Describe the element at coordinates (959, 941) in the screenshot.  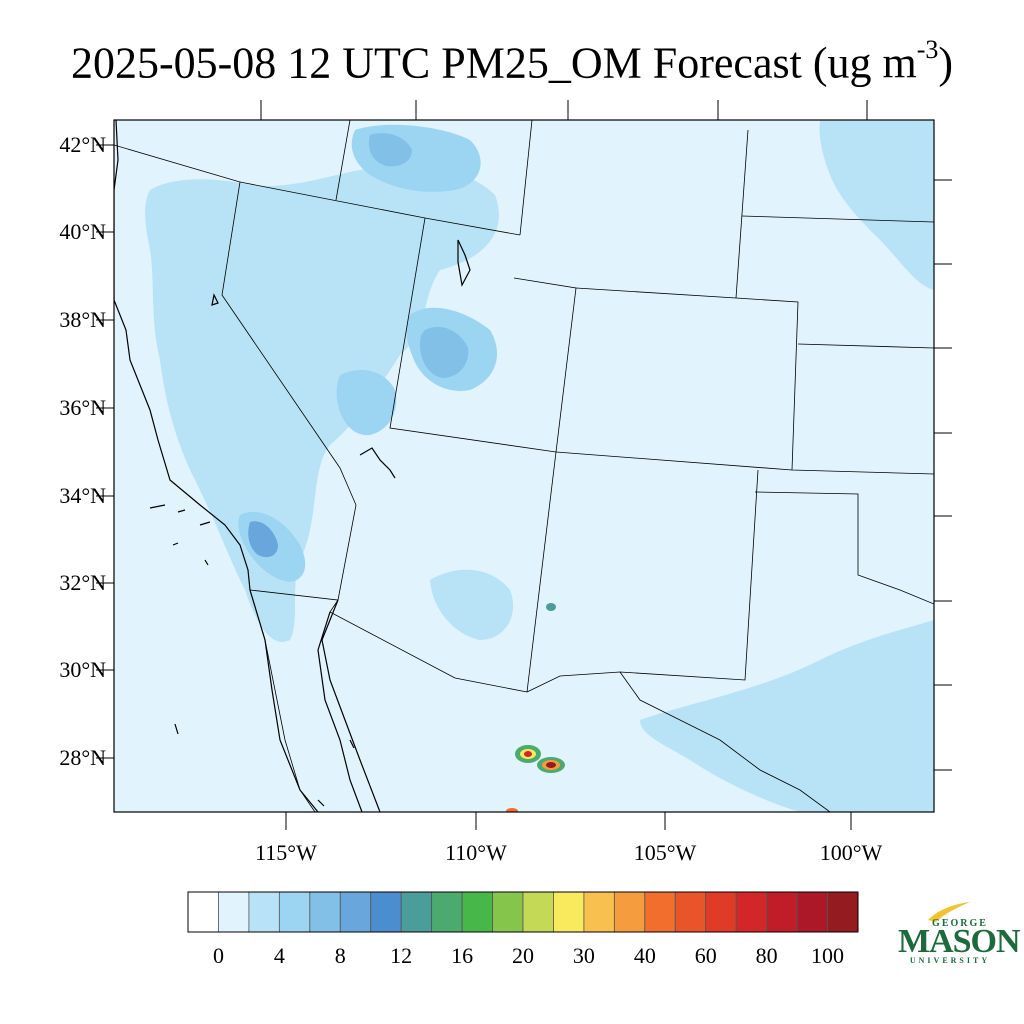
I see `gmu-logo-mason: MASON` at that location.